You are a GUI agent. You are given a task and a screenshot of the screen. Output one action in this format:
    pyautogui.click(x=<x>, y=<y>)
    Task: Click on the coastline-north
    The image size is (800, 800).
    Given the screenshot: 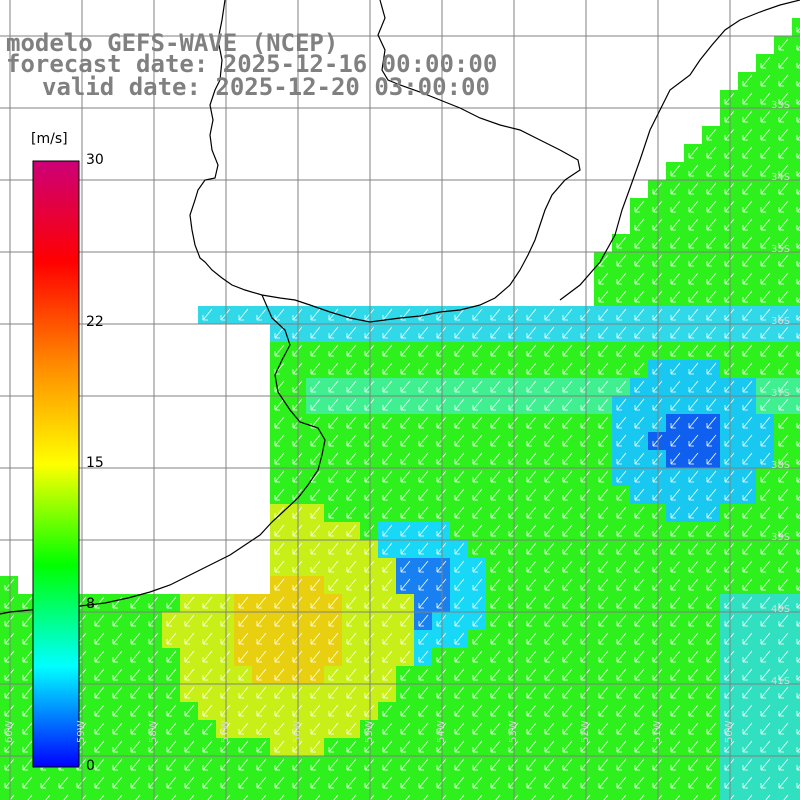 What is the action you would take?
    pyautogui.click(x=679, y=150)
    